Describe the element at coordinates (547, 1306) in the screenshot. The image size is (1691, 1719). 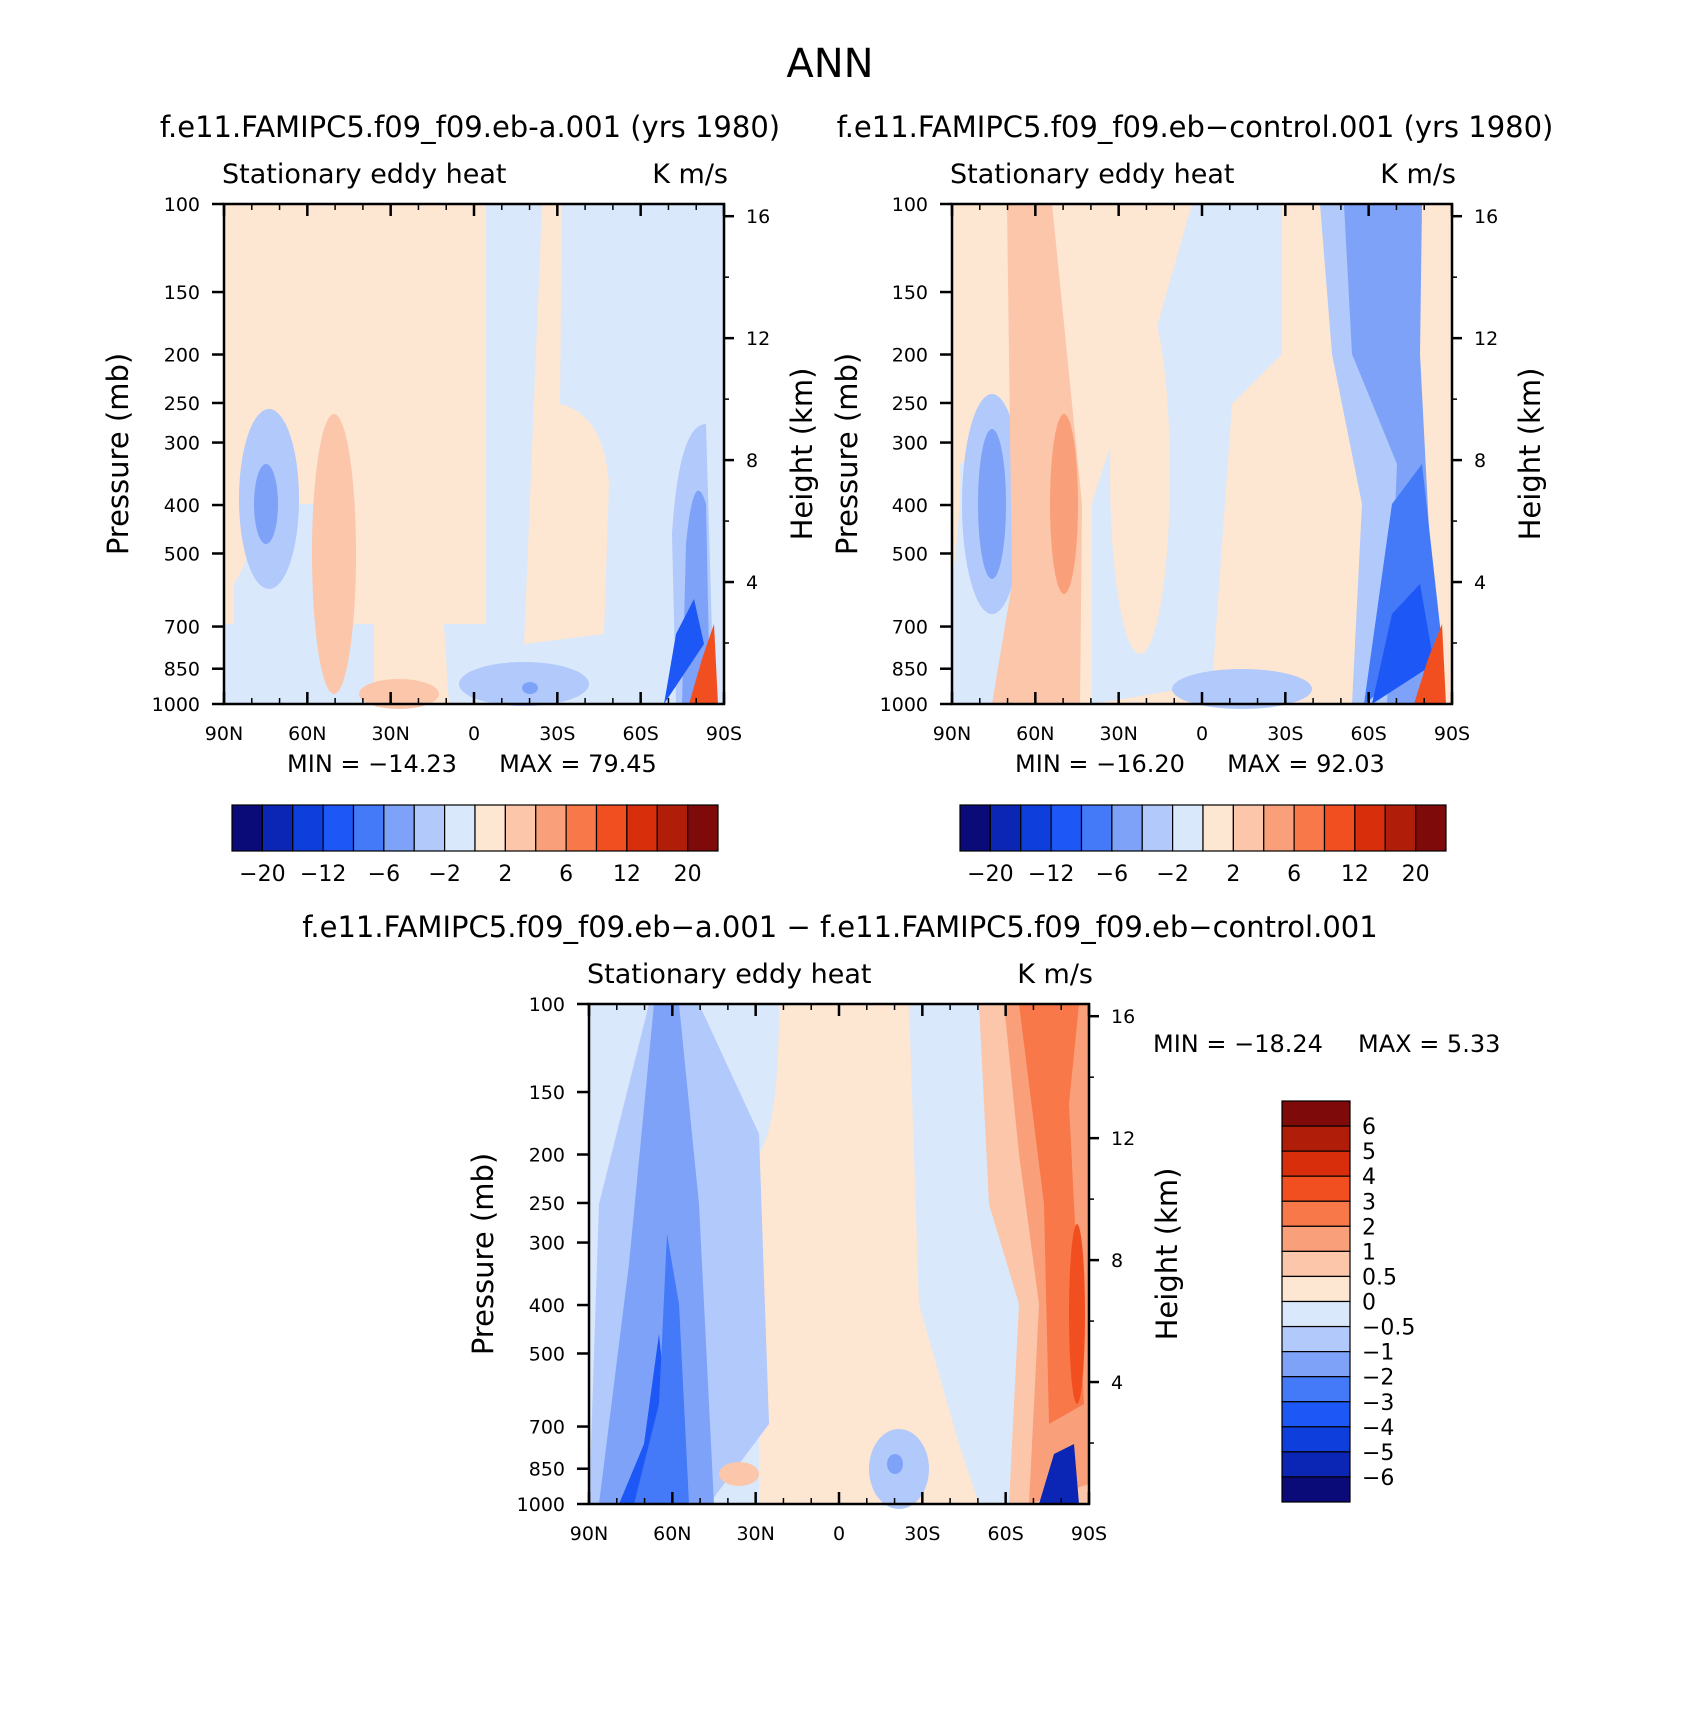
I see `panel-c-ytick-label: 400` at that location.